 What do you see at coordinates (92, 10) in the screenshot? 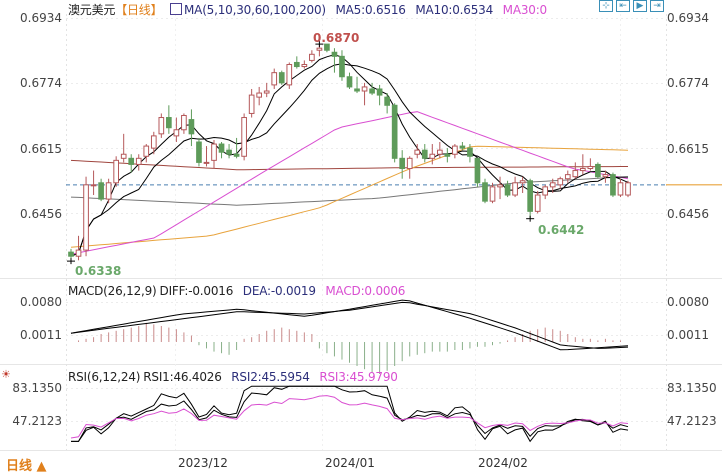
I see `symbol-title: 澳元美元` at bounding box center [92, 10].